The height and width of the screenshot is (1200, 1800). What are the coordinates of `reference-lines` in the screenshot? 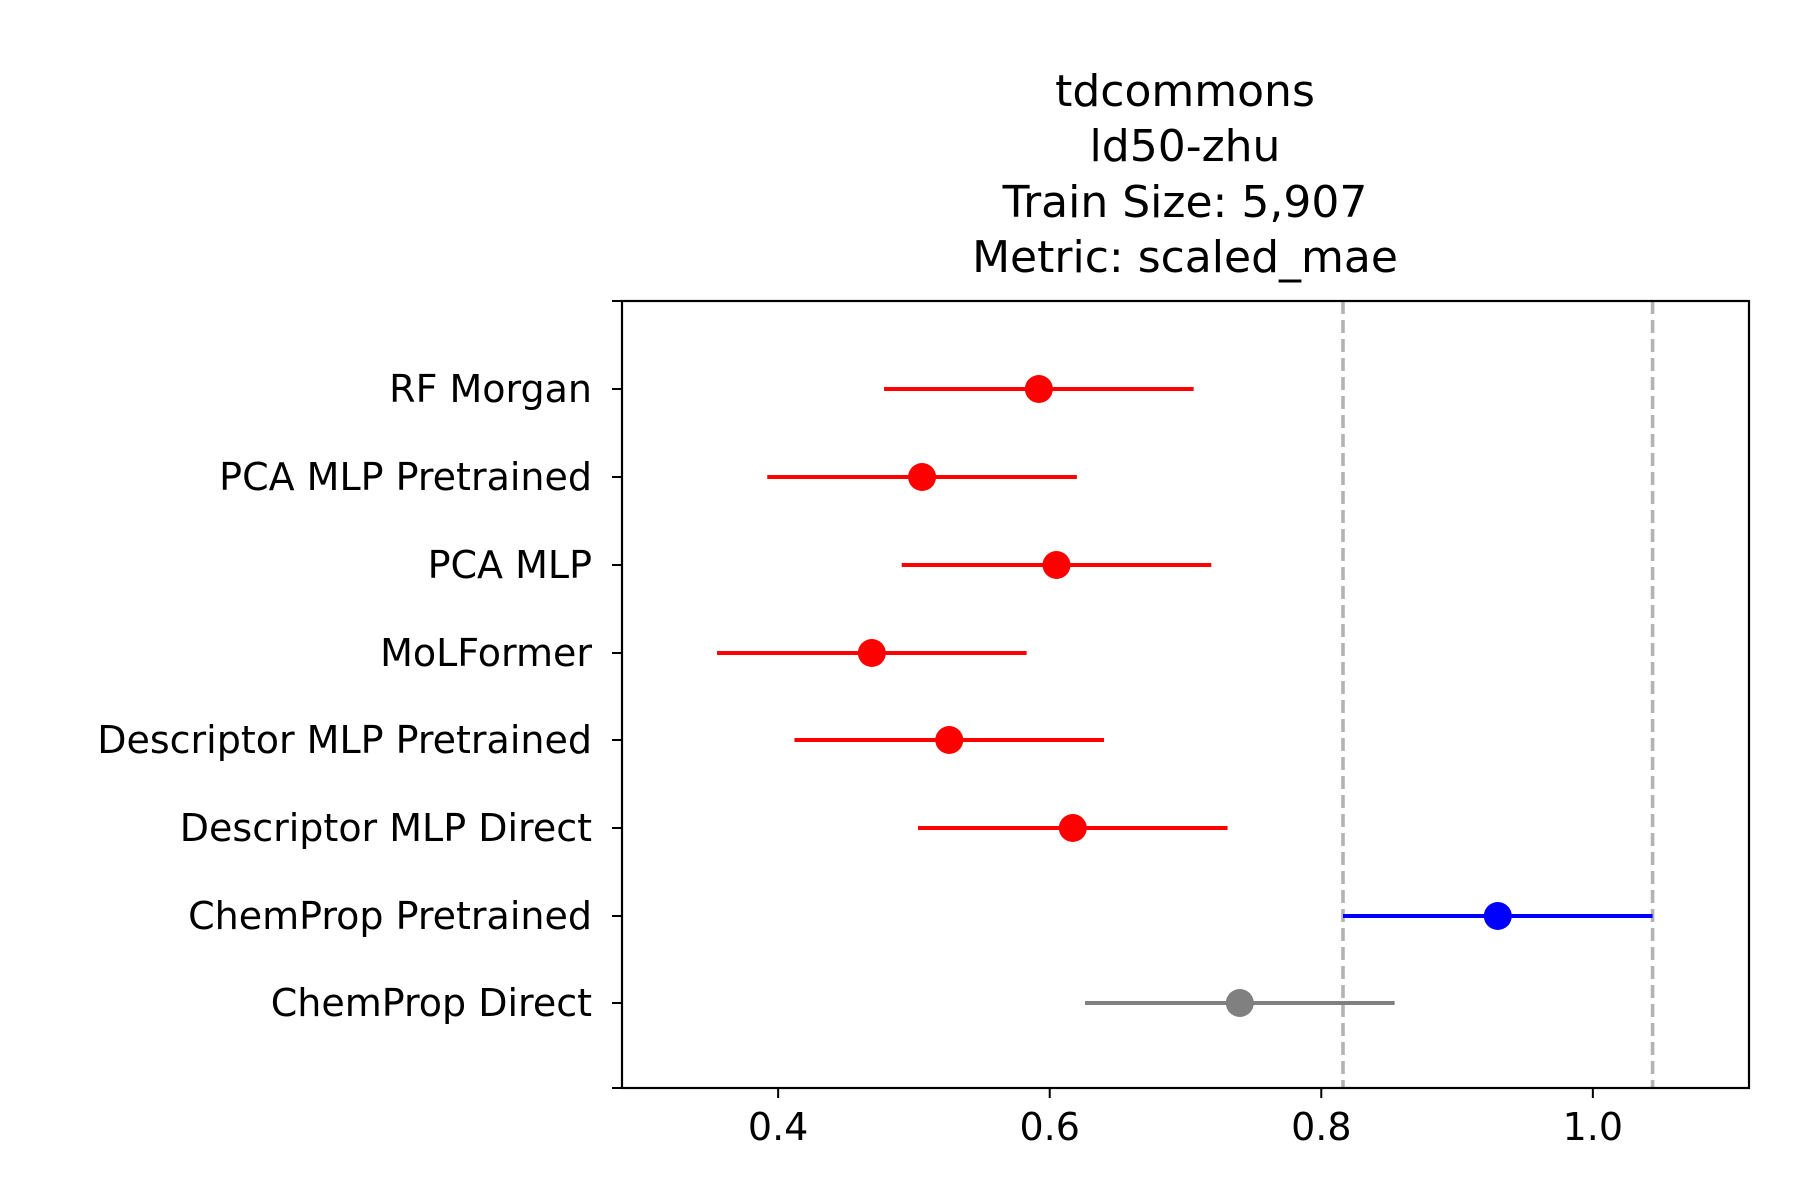 It's located at (1498, 694).